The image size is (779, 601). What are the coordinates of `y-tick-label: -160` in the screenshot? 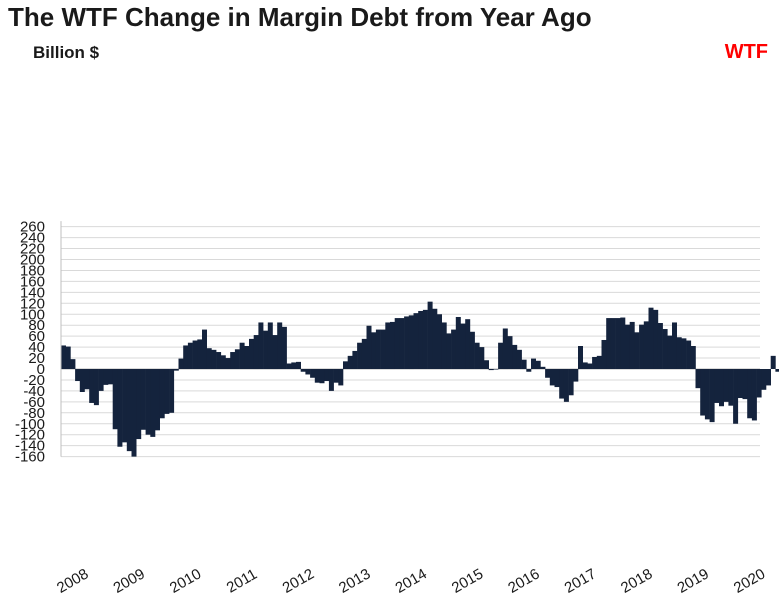 It's located at (30, 457).